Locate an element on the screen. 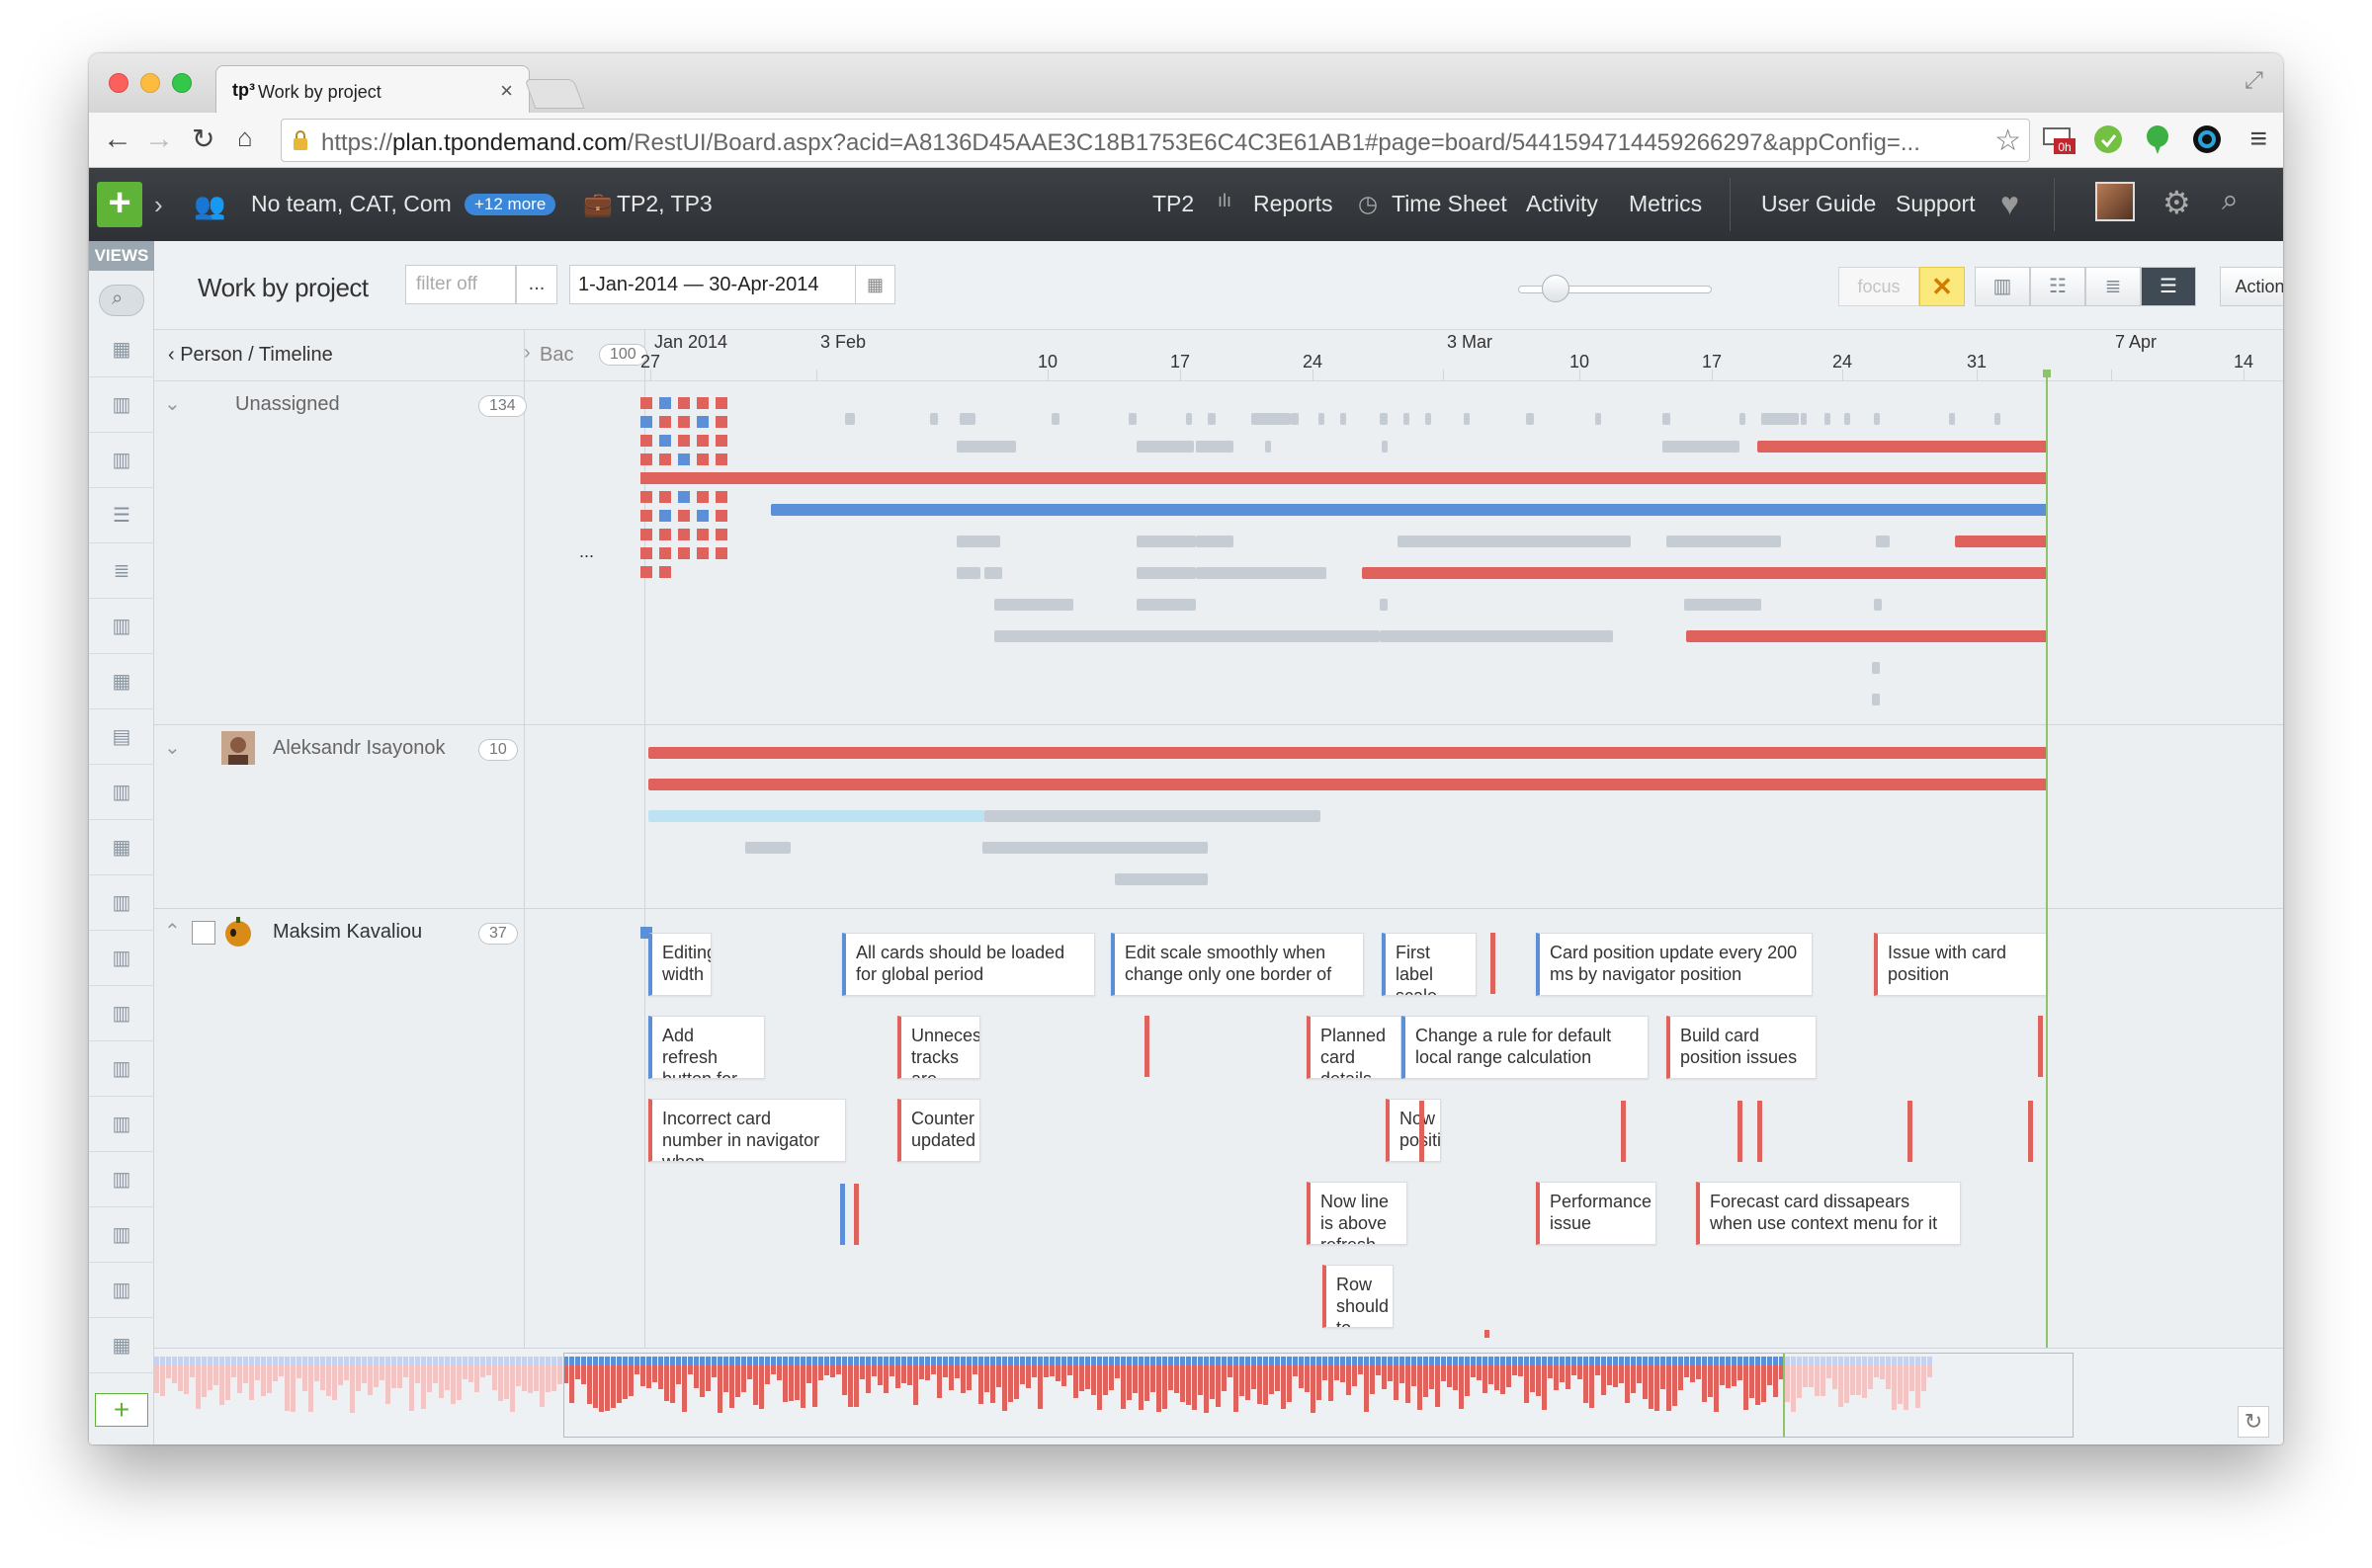 This screenshot has height=1568, width=2372. nav-user-guide: User Guide is located at coordinates (1819, 203).